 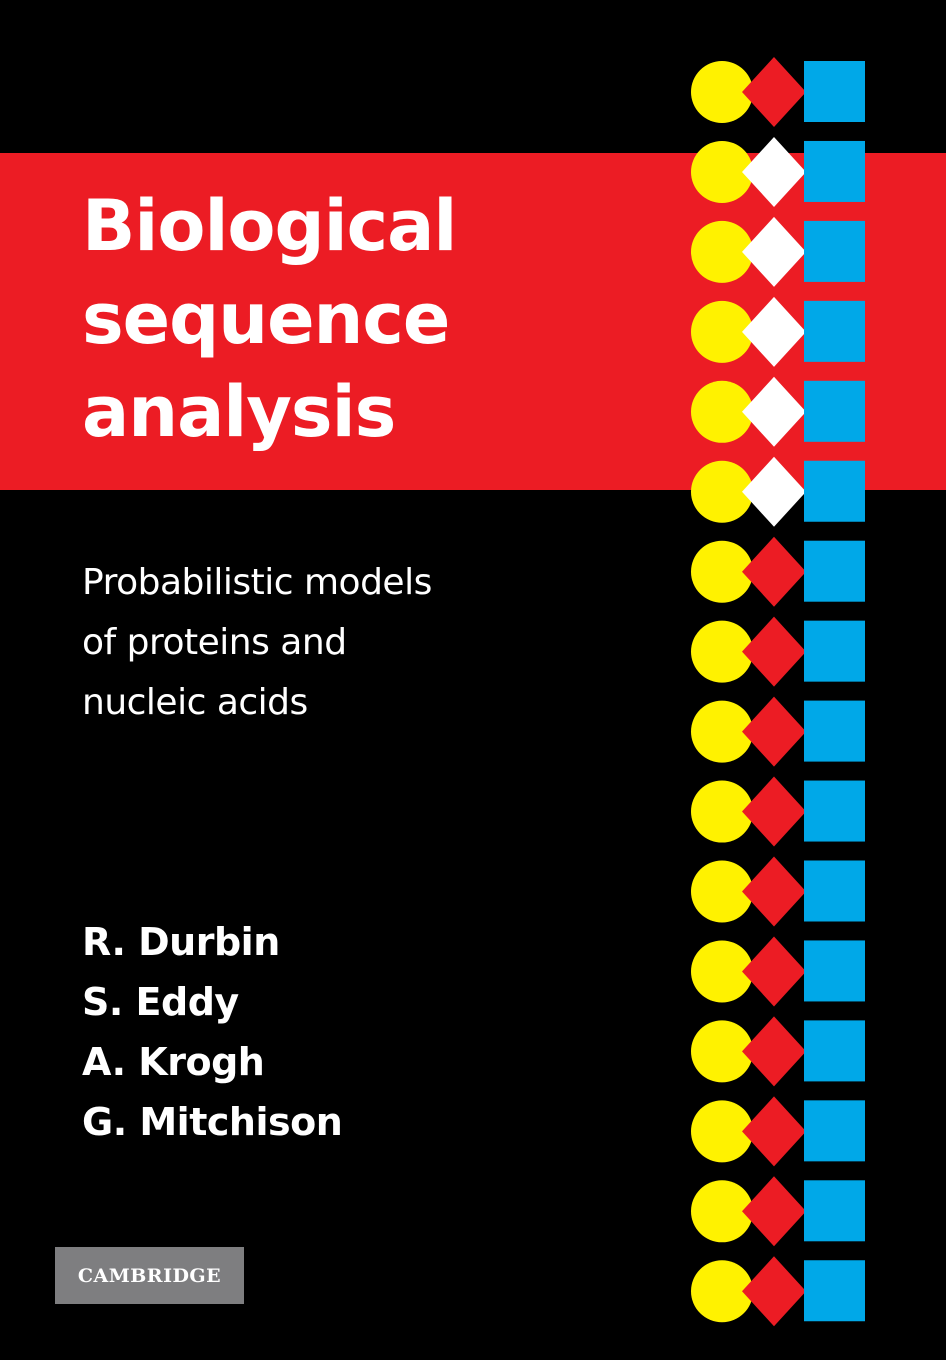 I want to click on subtitle-line-1: Probabilistic models, so click(x=257, y=582).